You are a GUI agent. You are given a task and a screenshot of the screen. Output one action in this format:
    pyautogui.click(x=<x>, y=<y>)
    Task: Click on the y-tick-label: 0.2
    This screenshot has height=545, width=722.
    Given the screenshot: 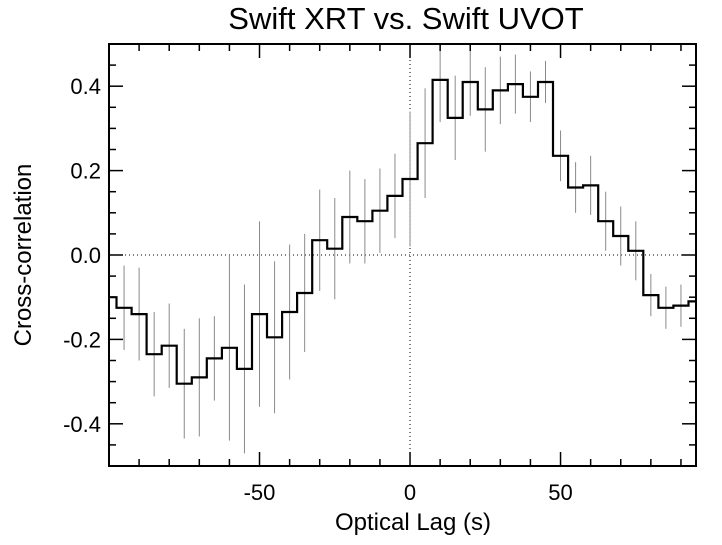 What is the action you would take?
    pyautogui.click(x=85, y=171)
    